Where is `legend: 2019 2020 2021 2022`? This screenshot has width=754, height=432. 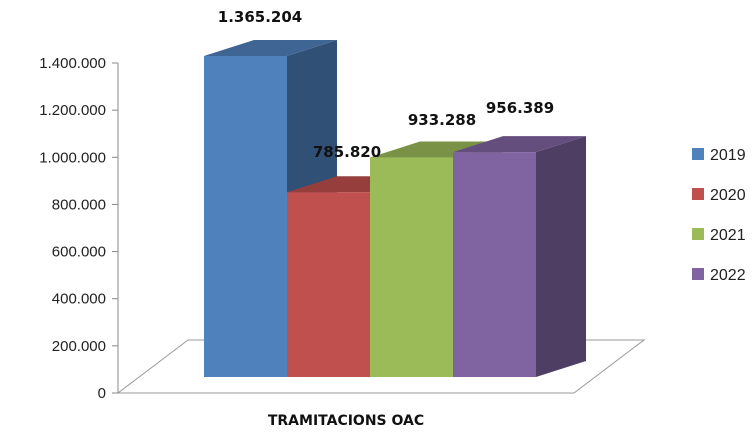 legend: 2019 2020 2021 2022 is located at coordinates (719, 215).